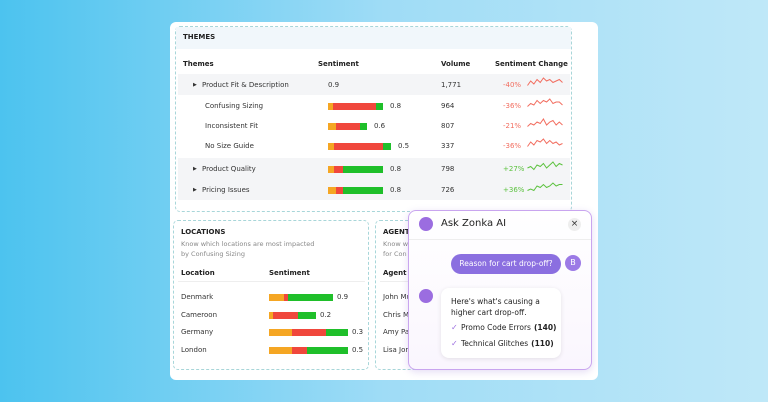 The image size is (768, 402). What do you see at coordinates (448, 190) in the screenshot?
I see `volume: 726` at bounding box center [448, 190].